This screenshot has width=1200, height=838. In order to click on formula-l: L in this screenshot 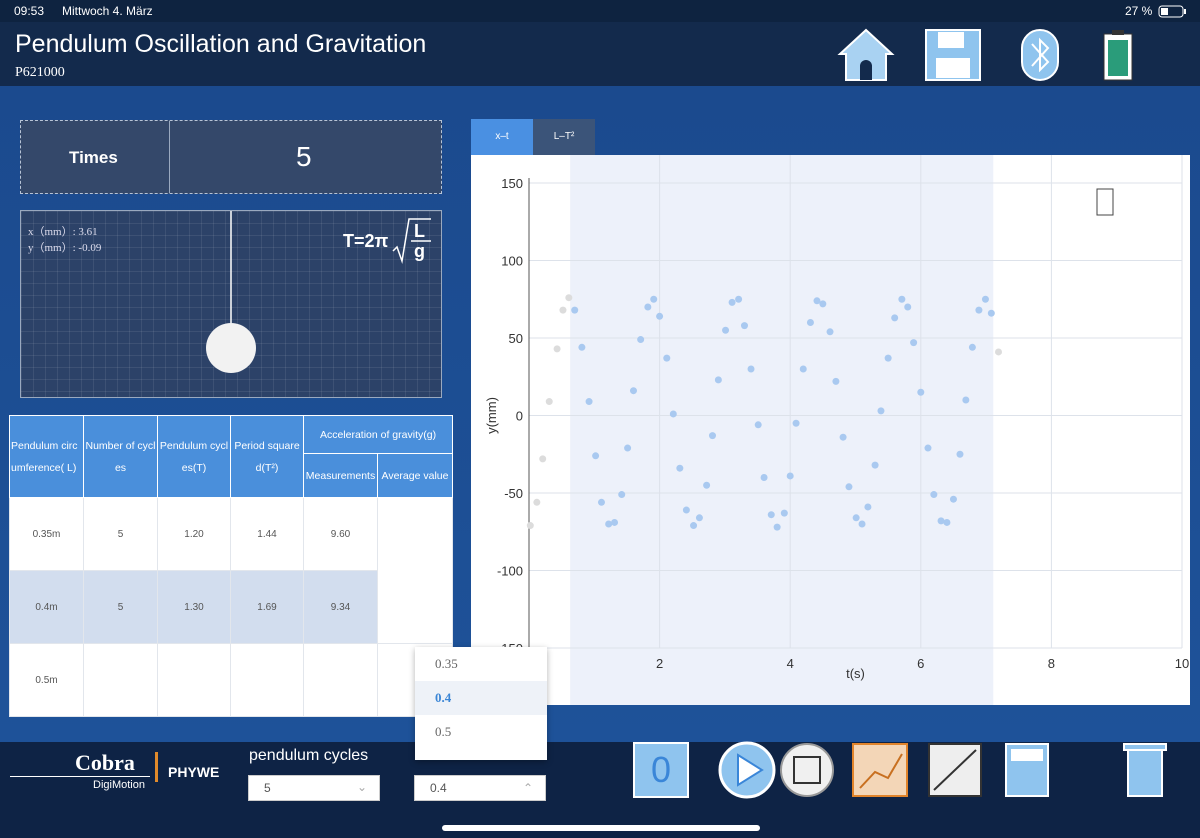, I will do `click(419, 231)`.